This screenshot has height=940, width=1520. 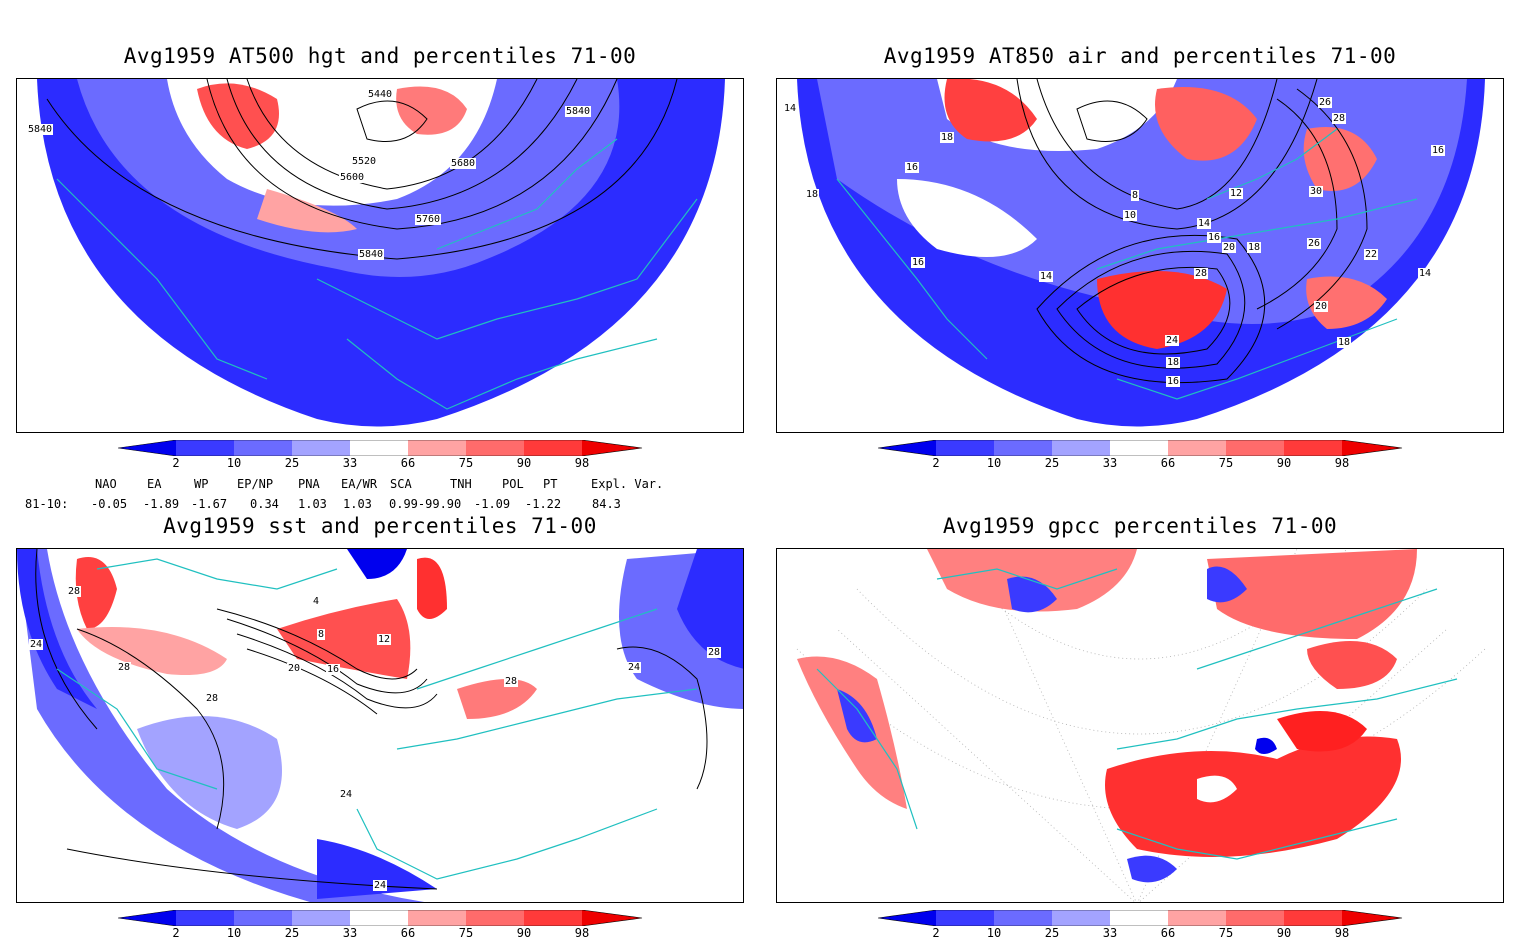 I want to click on panel-title-gpcc: Avg1959 gpcc percentiles 71-00, so click(x=1140, y=526).